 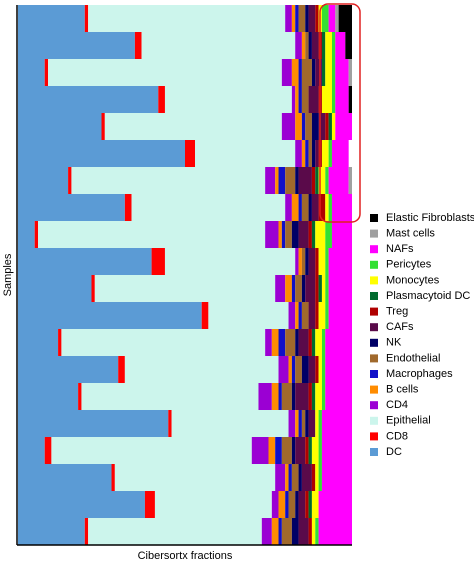 What do you see at coordinates (394, 452) in the screenshot?
I see `legend-label: DC` at bounding box center [394, 452].